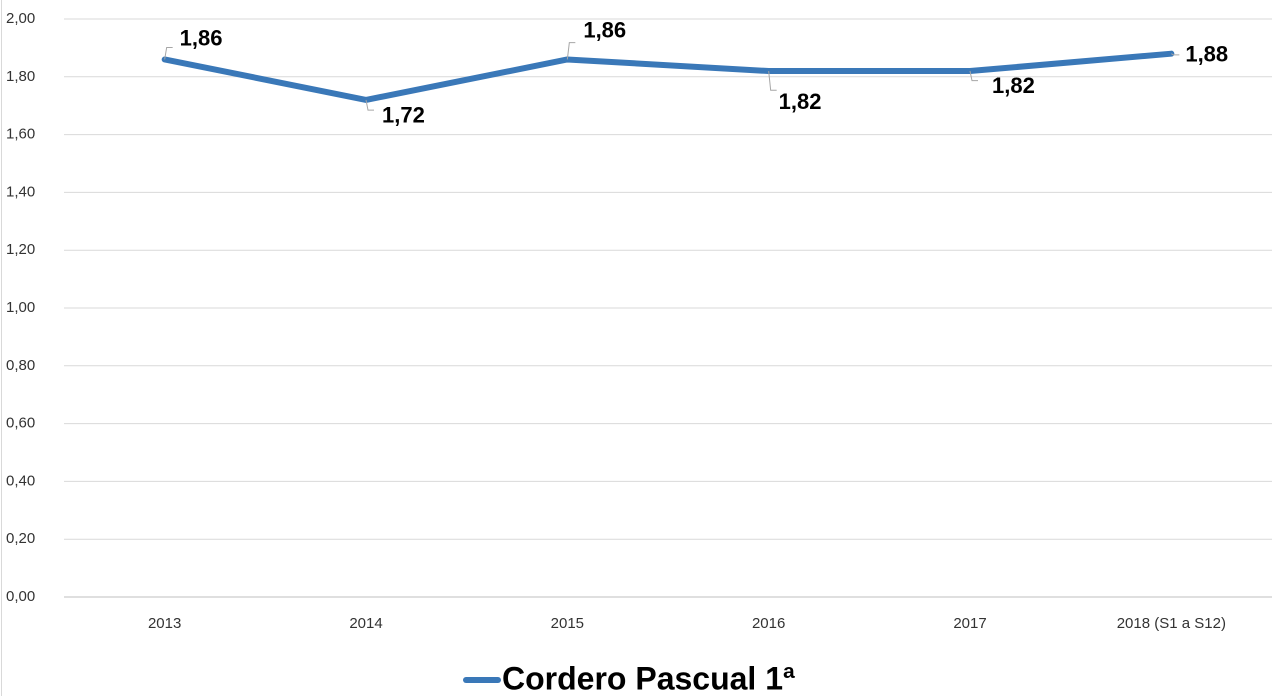 Image resolution: width=1278 pixels, height=696 pixels. I want to click on y-tick-label: 0,60, so click(20, 423).